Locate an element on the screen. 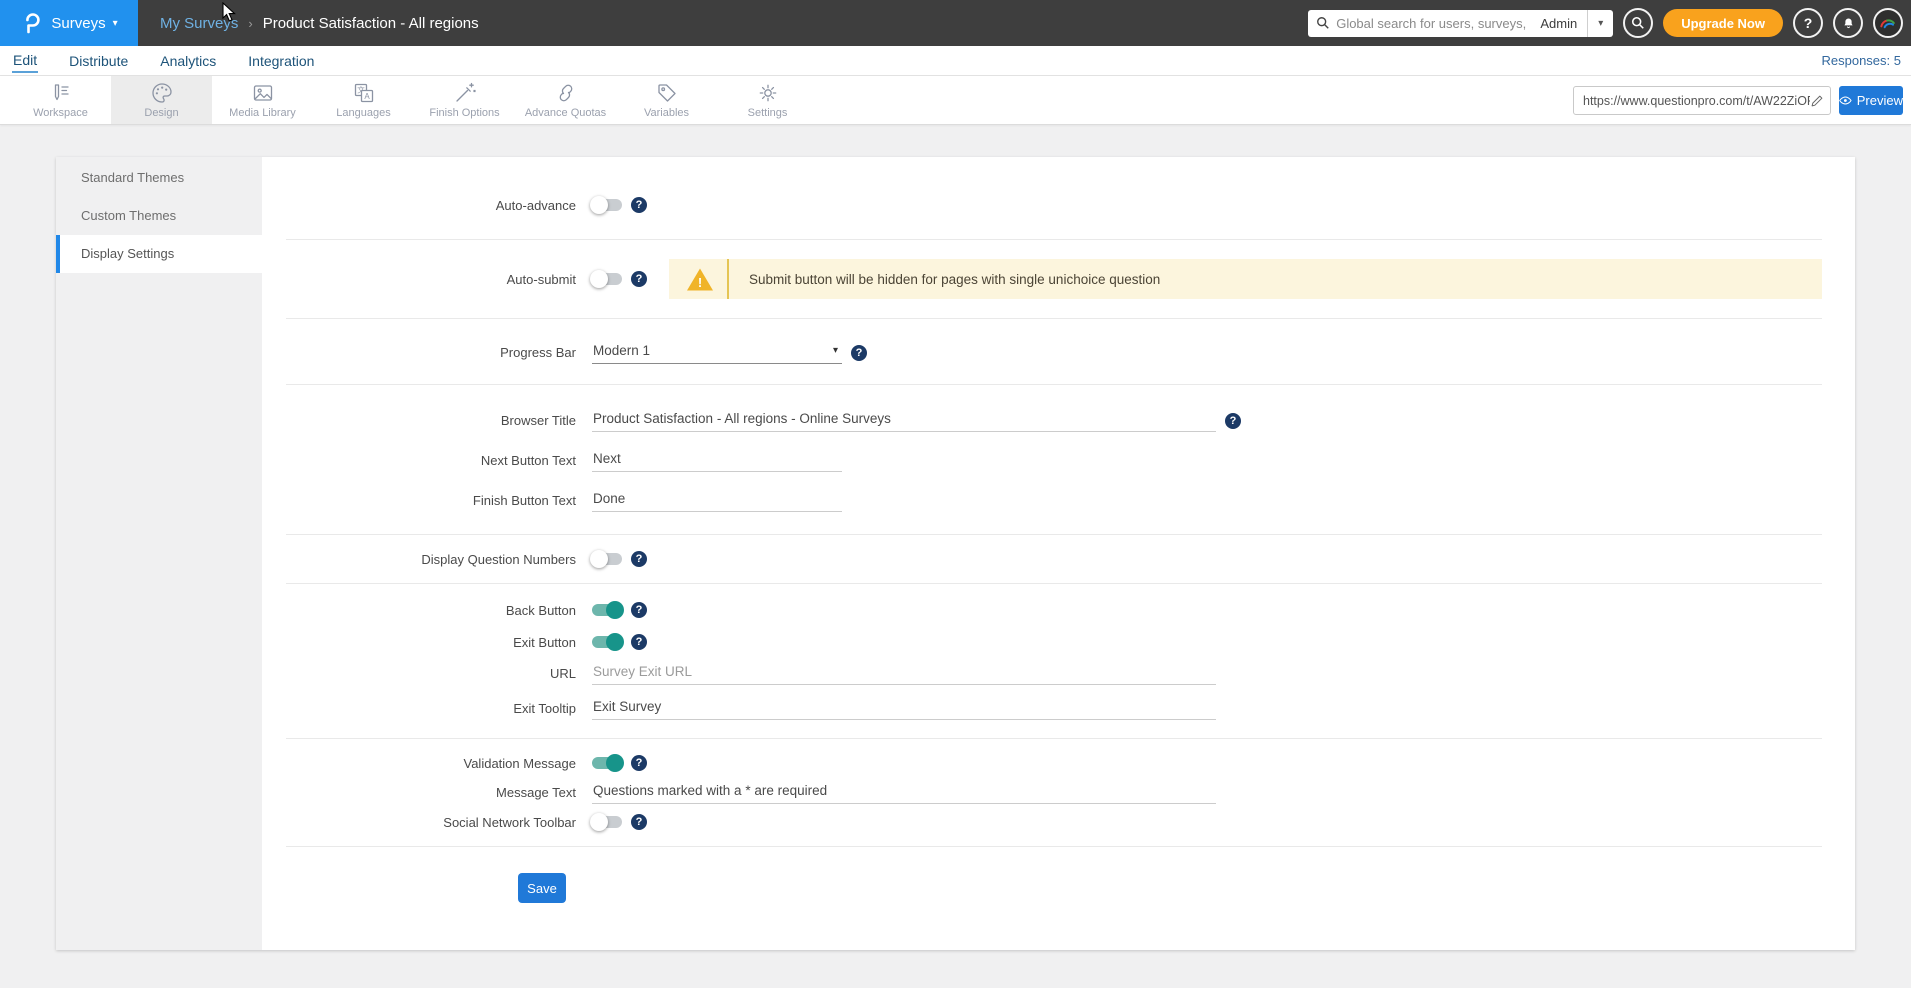 The height and width of the screenshot is (988, 1911). svg-text: A is located at coordinates (367, 96).